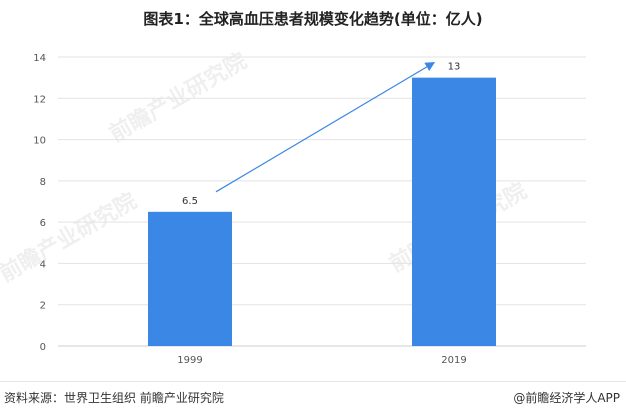 The image size is (626, 414). I want to click on x-tick-label: 1999, so click(189, 360).